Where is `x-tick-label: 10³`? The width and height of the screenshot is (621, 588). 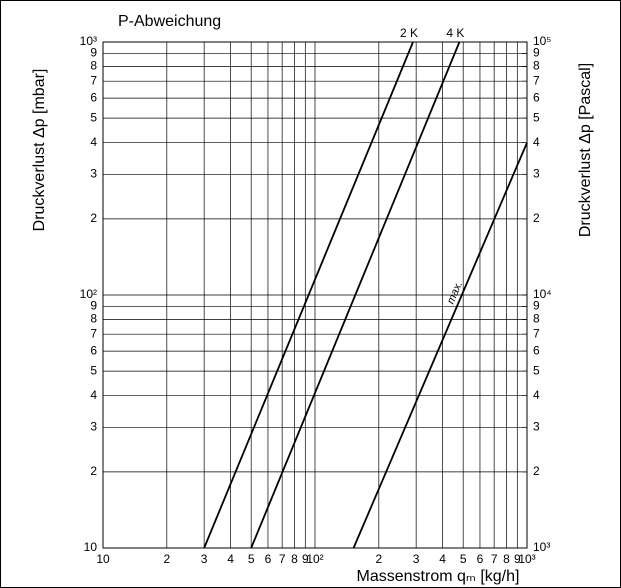
x-tick-label: 10³ is located at coordinates (526, 559).